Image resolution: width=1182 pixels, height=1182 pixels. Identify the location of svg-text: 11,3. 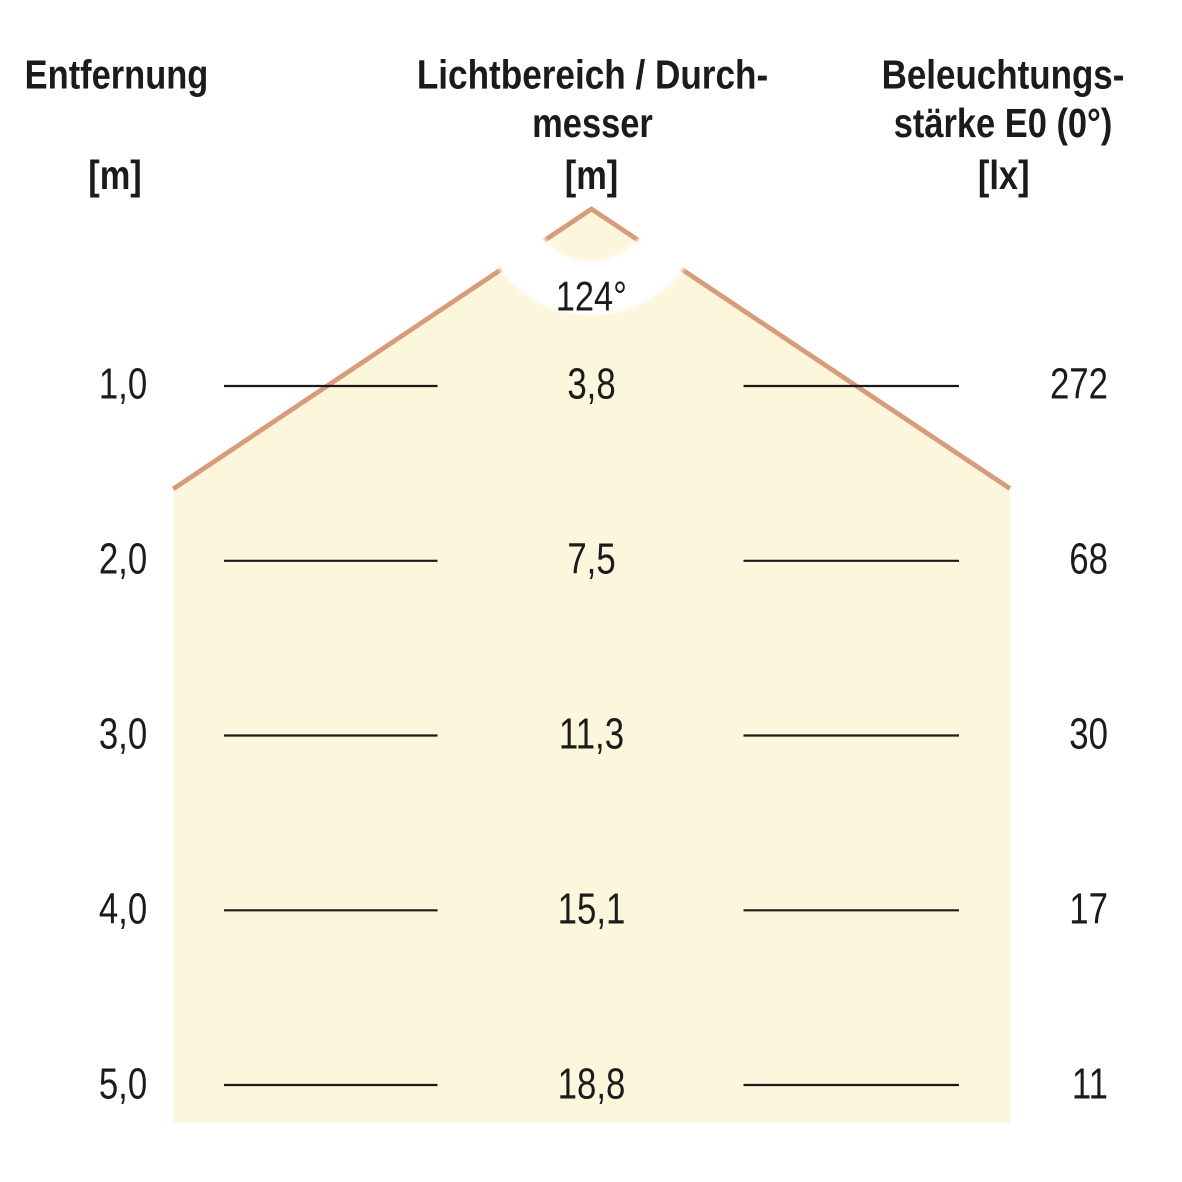
(591, 734).